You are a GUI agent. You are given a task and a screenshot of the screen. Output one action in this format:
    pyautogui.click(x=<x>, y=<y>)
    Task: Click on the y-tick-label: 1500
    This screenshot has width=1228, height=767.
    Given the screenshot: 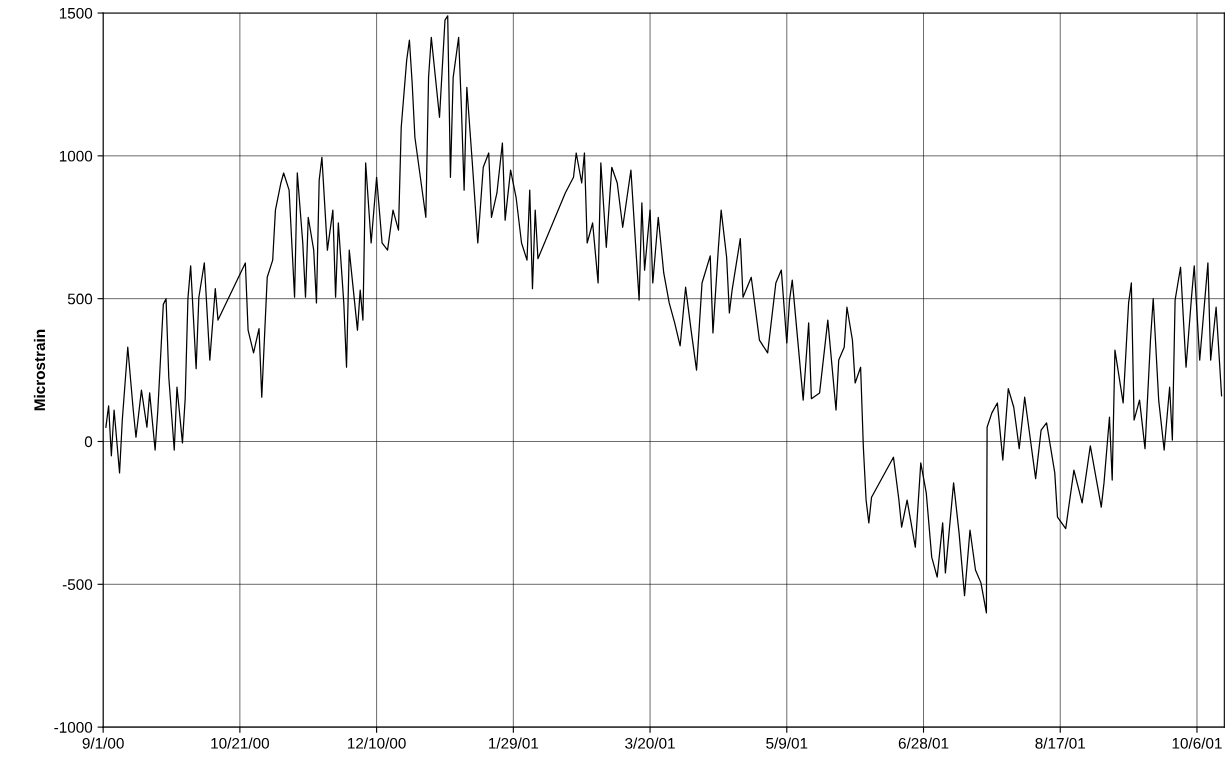 What is the action you would take?
    pyautogui.click(x=76, y=13)
    